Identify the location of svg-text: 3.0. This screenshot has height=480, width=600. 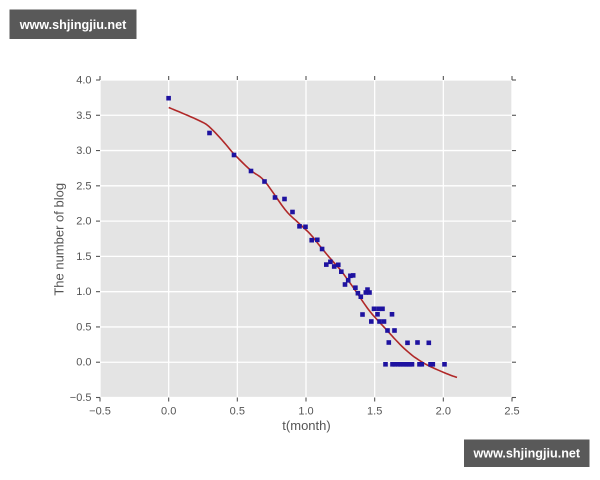
(83, 151).